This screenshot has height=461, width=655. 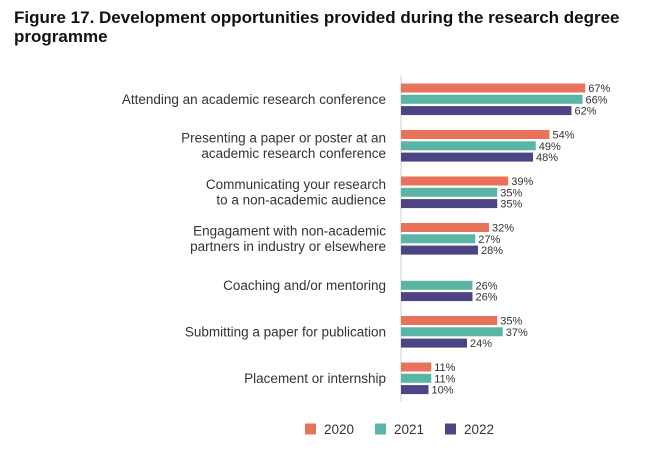 What do you see at coordinates (517, 333) in the screenshot?
I see `data-label-2021-5: 37%` at bounding box center [517, 333].